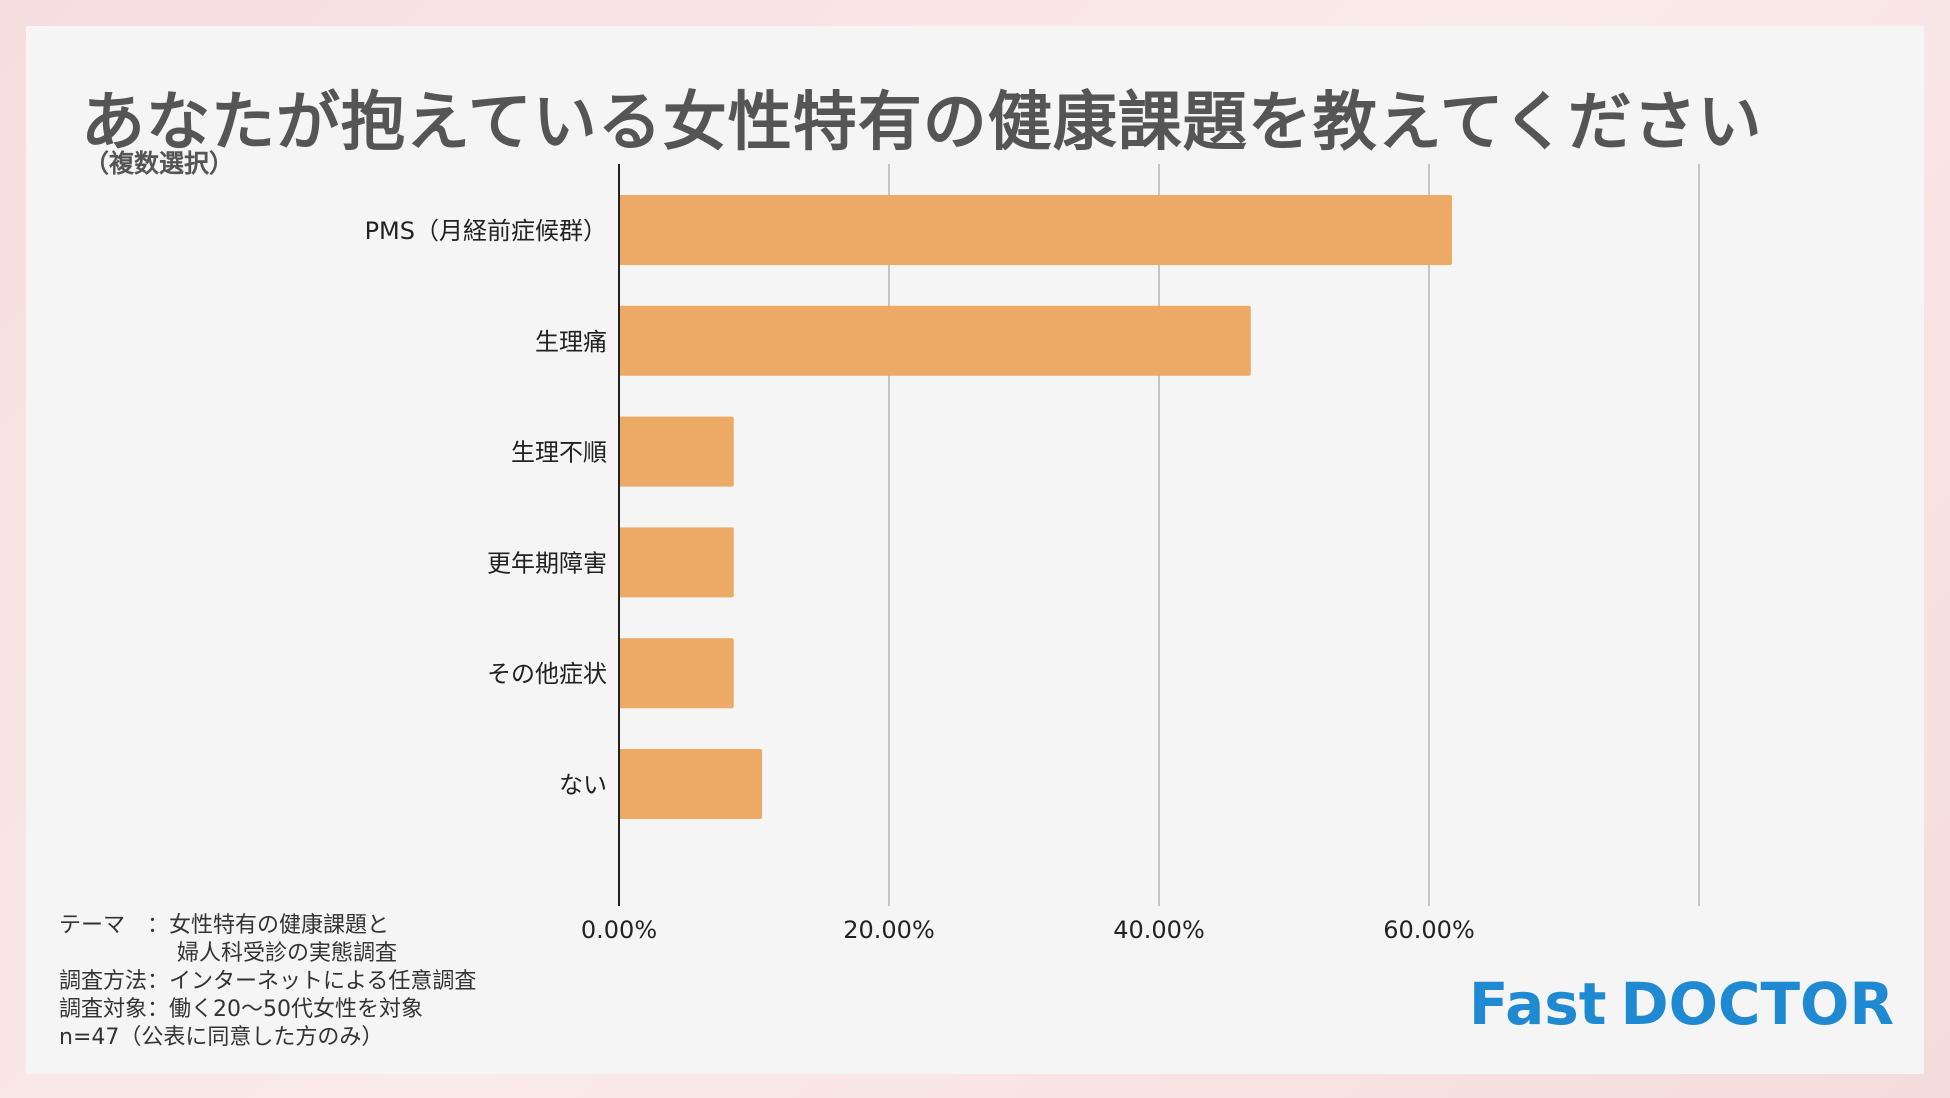 The height and width of the screenshot is (1098, 1950). I want to click on category-label-0: PMS（月経前症候群）, so click(486, 231).